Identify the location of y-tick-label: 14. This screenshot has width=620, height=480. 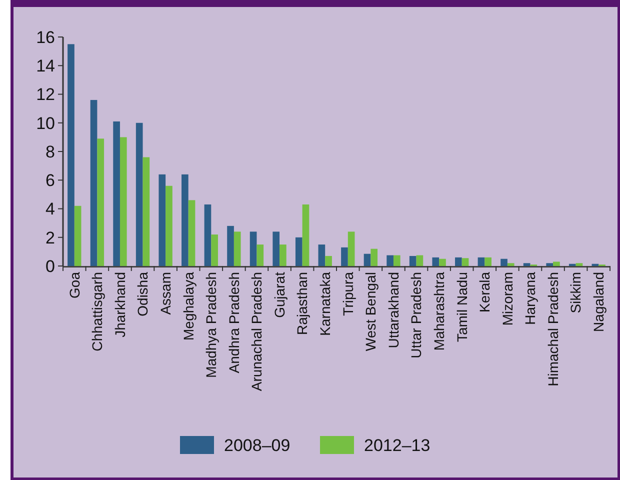
(45, 66).